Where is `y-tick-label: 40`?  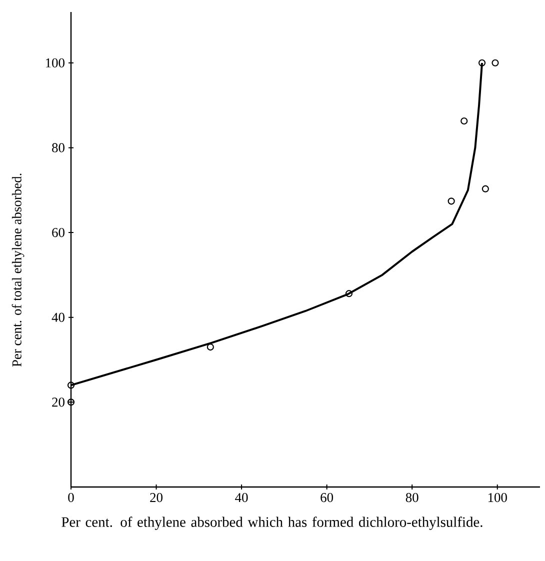
y-tick-label: 40 is located at coordinates (58, 317).